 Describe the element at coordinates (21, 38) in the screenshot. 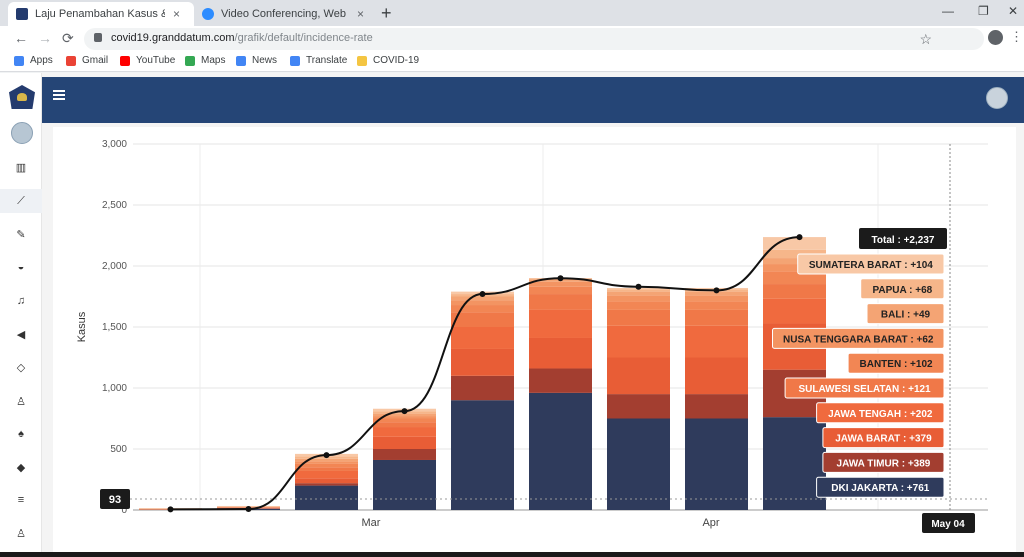

I see `back-button: ←` at that location.